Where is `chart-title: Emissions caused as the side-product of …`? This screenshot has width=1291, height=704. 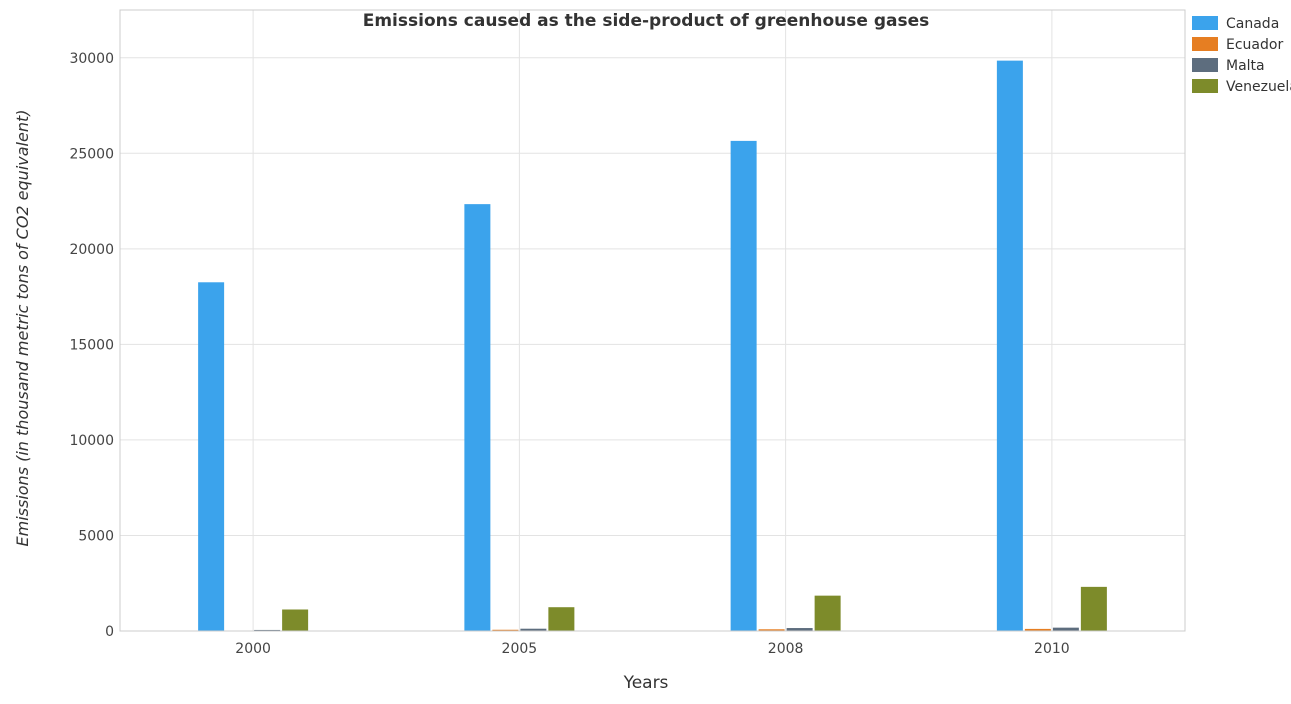
chart-title: Emissions caused as the side-product of … is located at coordinates (646, 21).